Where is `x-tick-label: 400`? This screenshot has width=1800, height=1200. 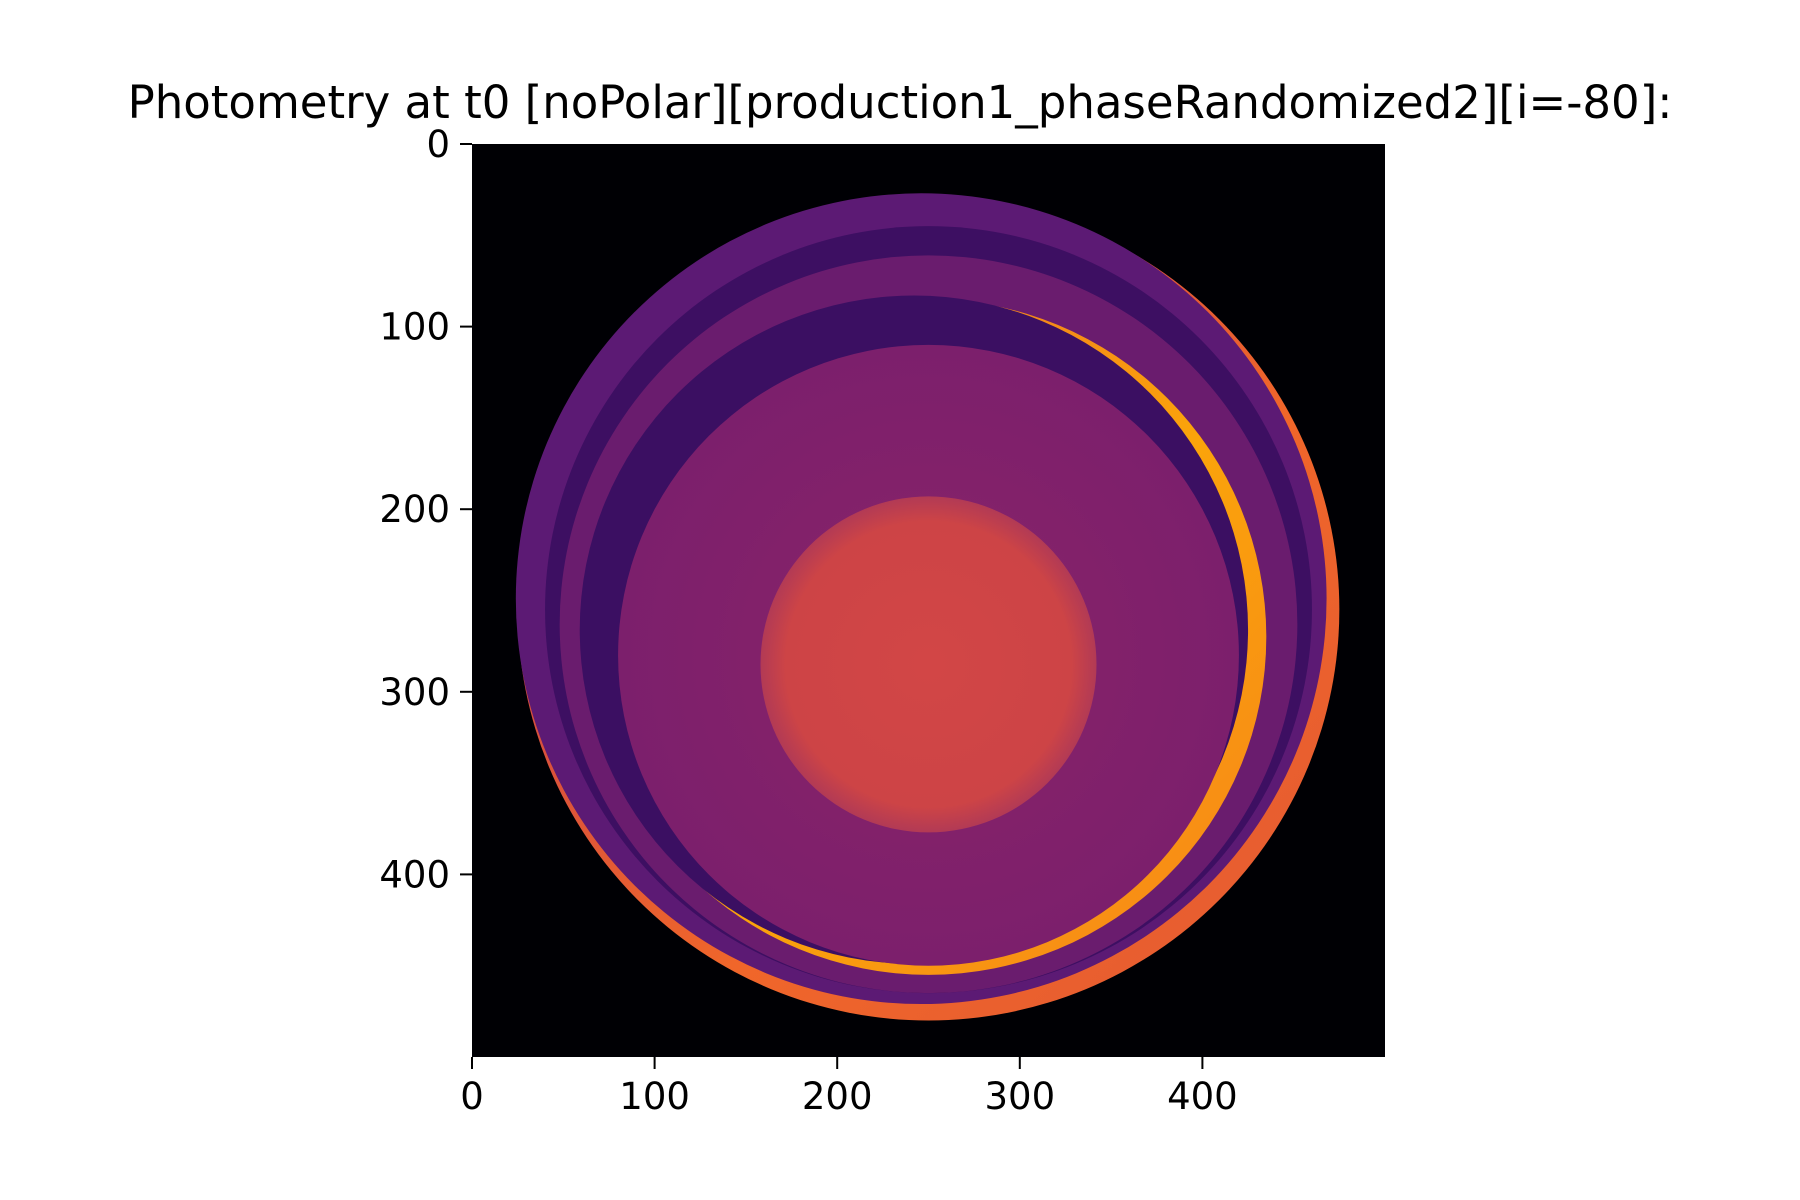
x-tick-label: 400 is located at coordinates (1202, 1096).